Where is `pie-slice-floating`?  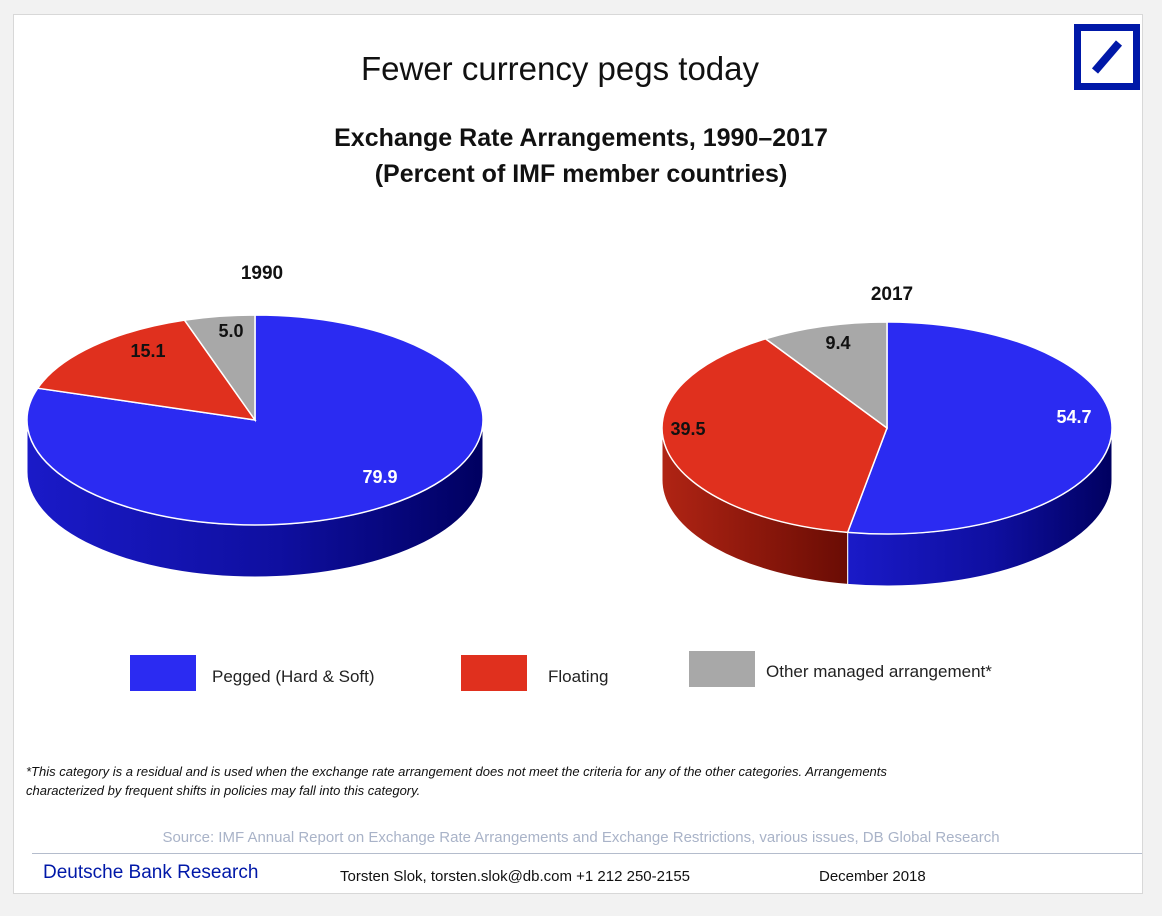 pie-slice-floating is located at coordinates (146, 370).